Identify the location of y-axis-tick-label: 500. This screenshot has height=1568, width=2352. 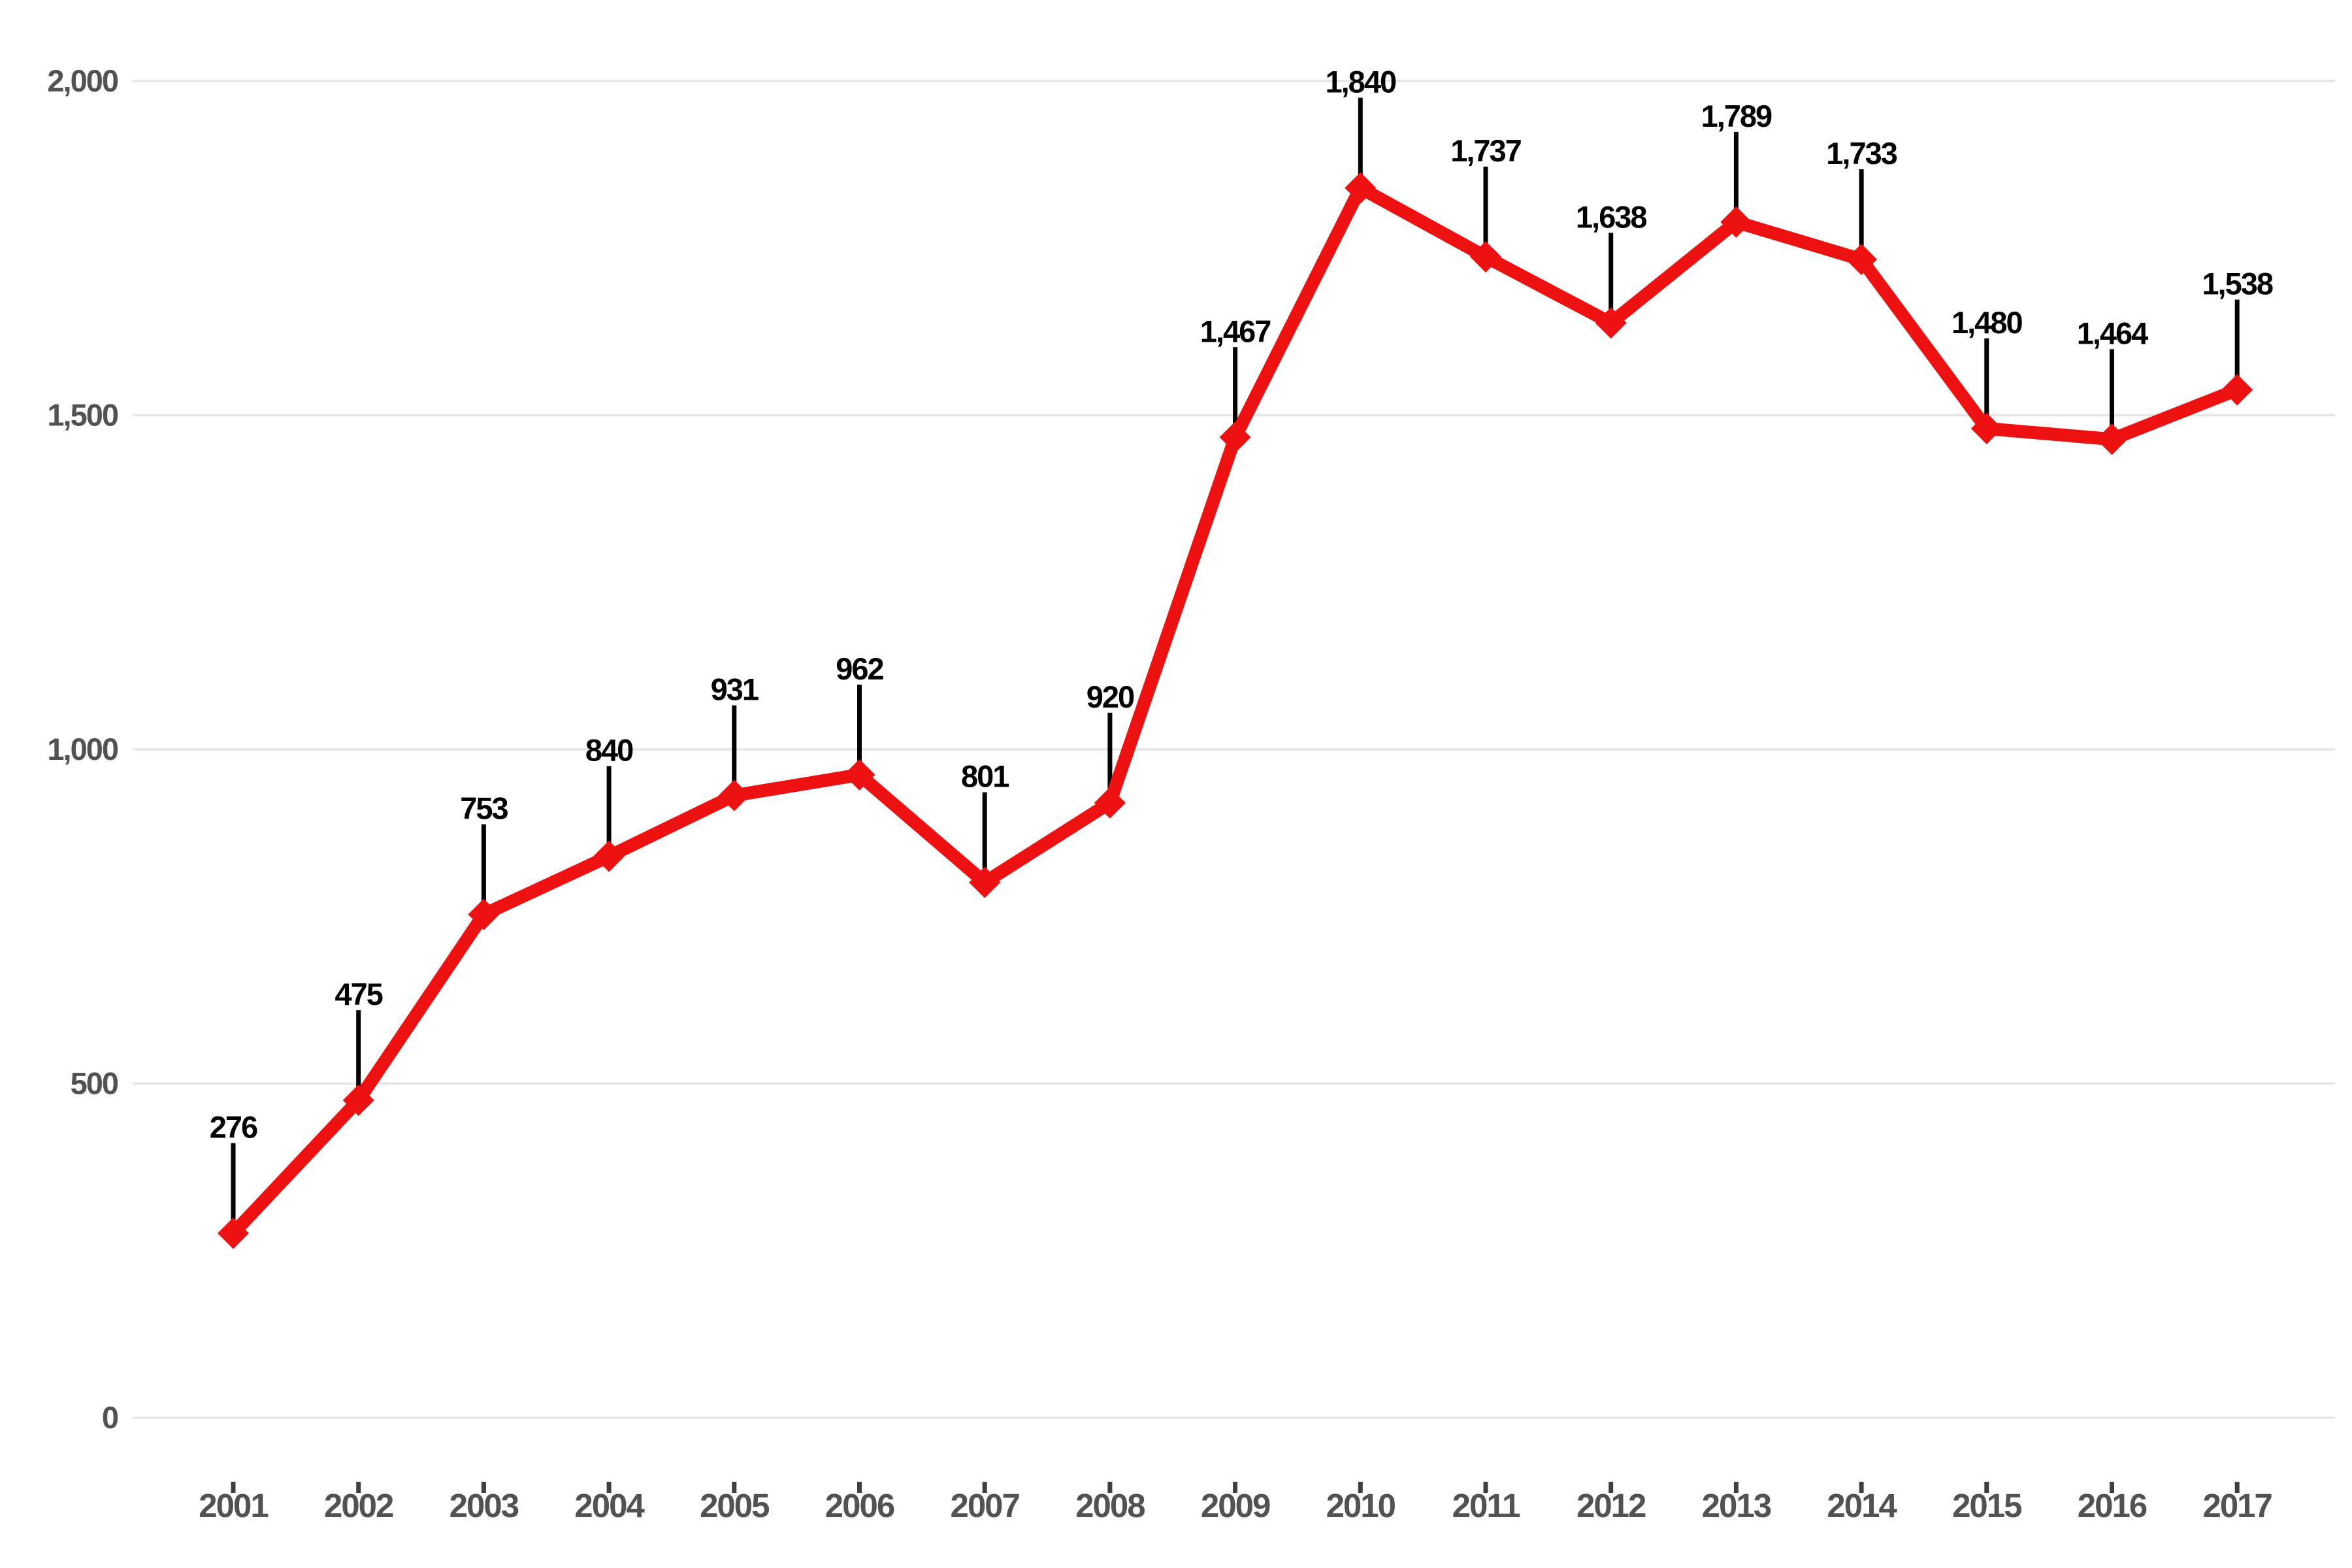
(94, 1083).